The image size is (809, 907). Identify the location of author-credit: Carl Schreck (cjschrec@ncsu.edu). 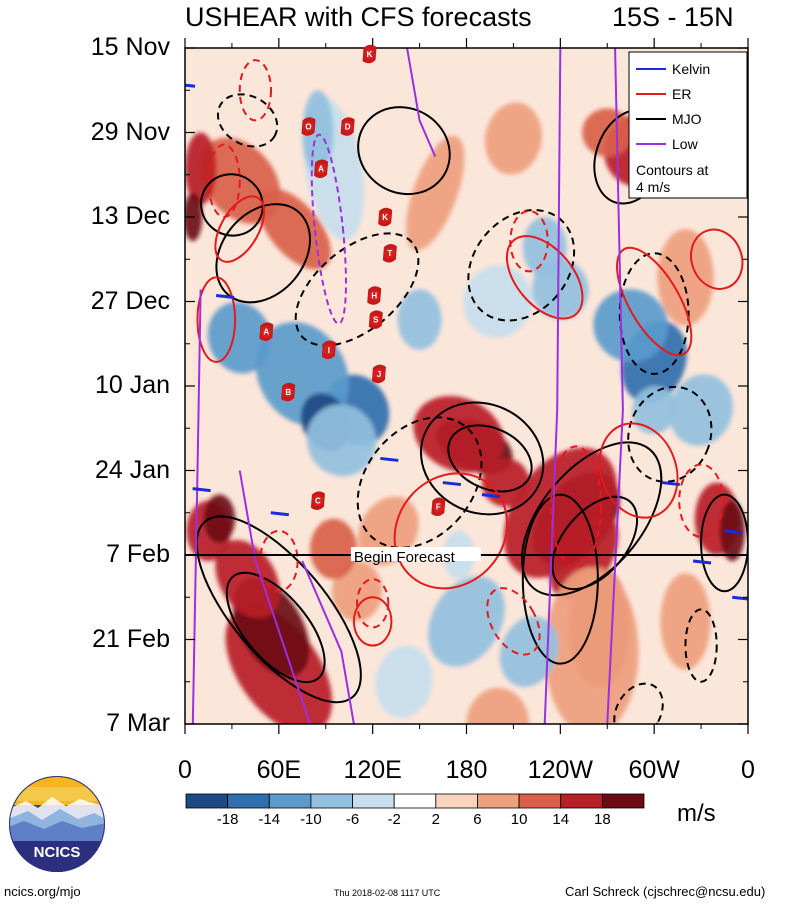
(665, 891).